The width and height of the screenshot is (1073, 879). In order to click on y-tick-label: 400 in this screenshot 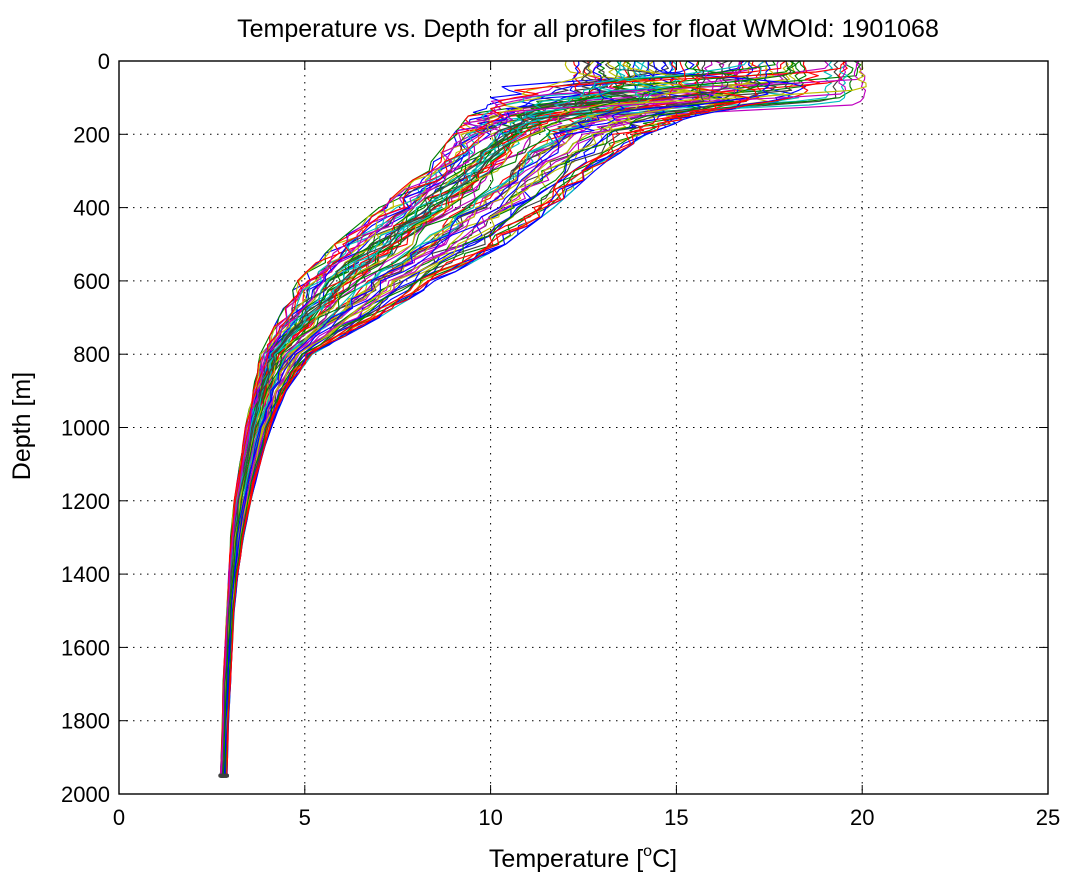, I will do `click(91, 208)`.